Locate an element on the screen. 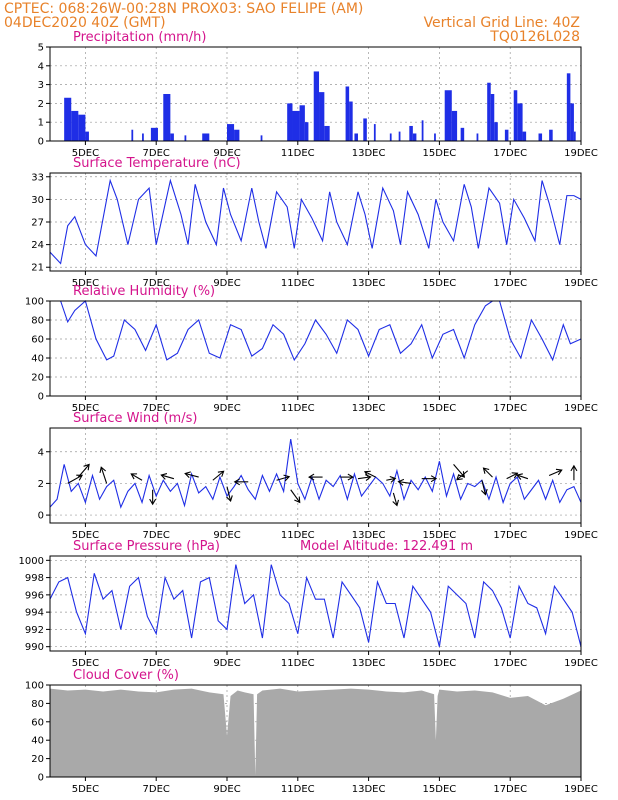 The width and height of the screenshot is (618, 800). series-line-wind is located at coordinates (315, 473).